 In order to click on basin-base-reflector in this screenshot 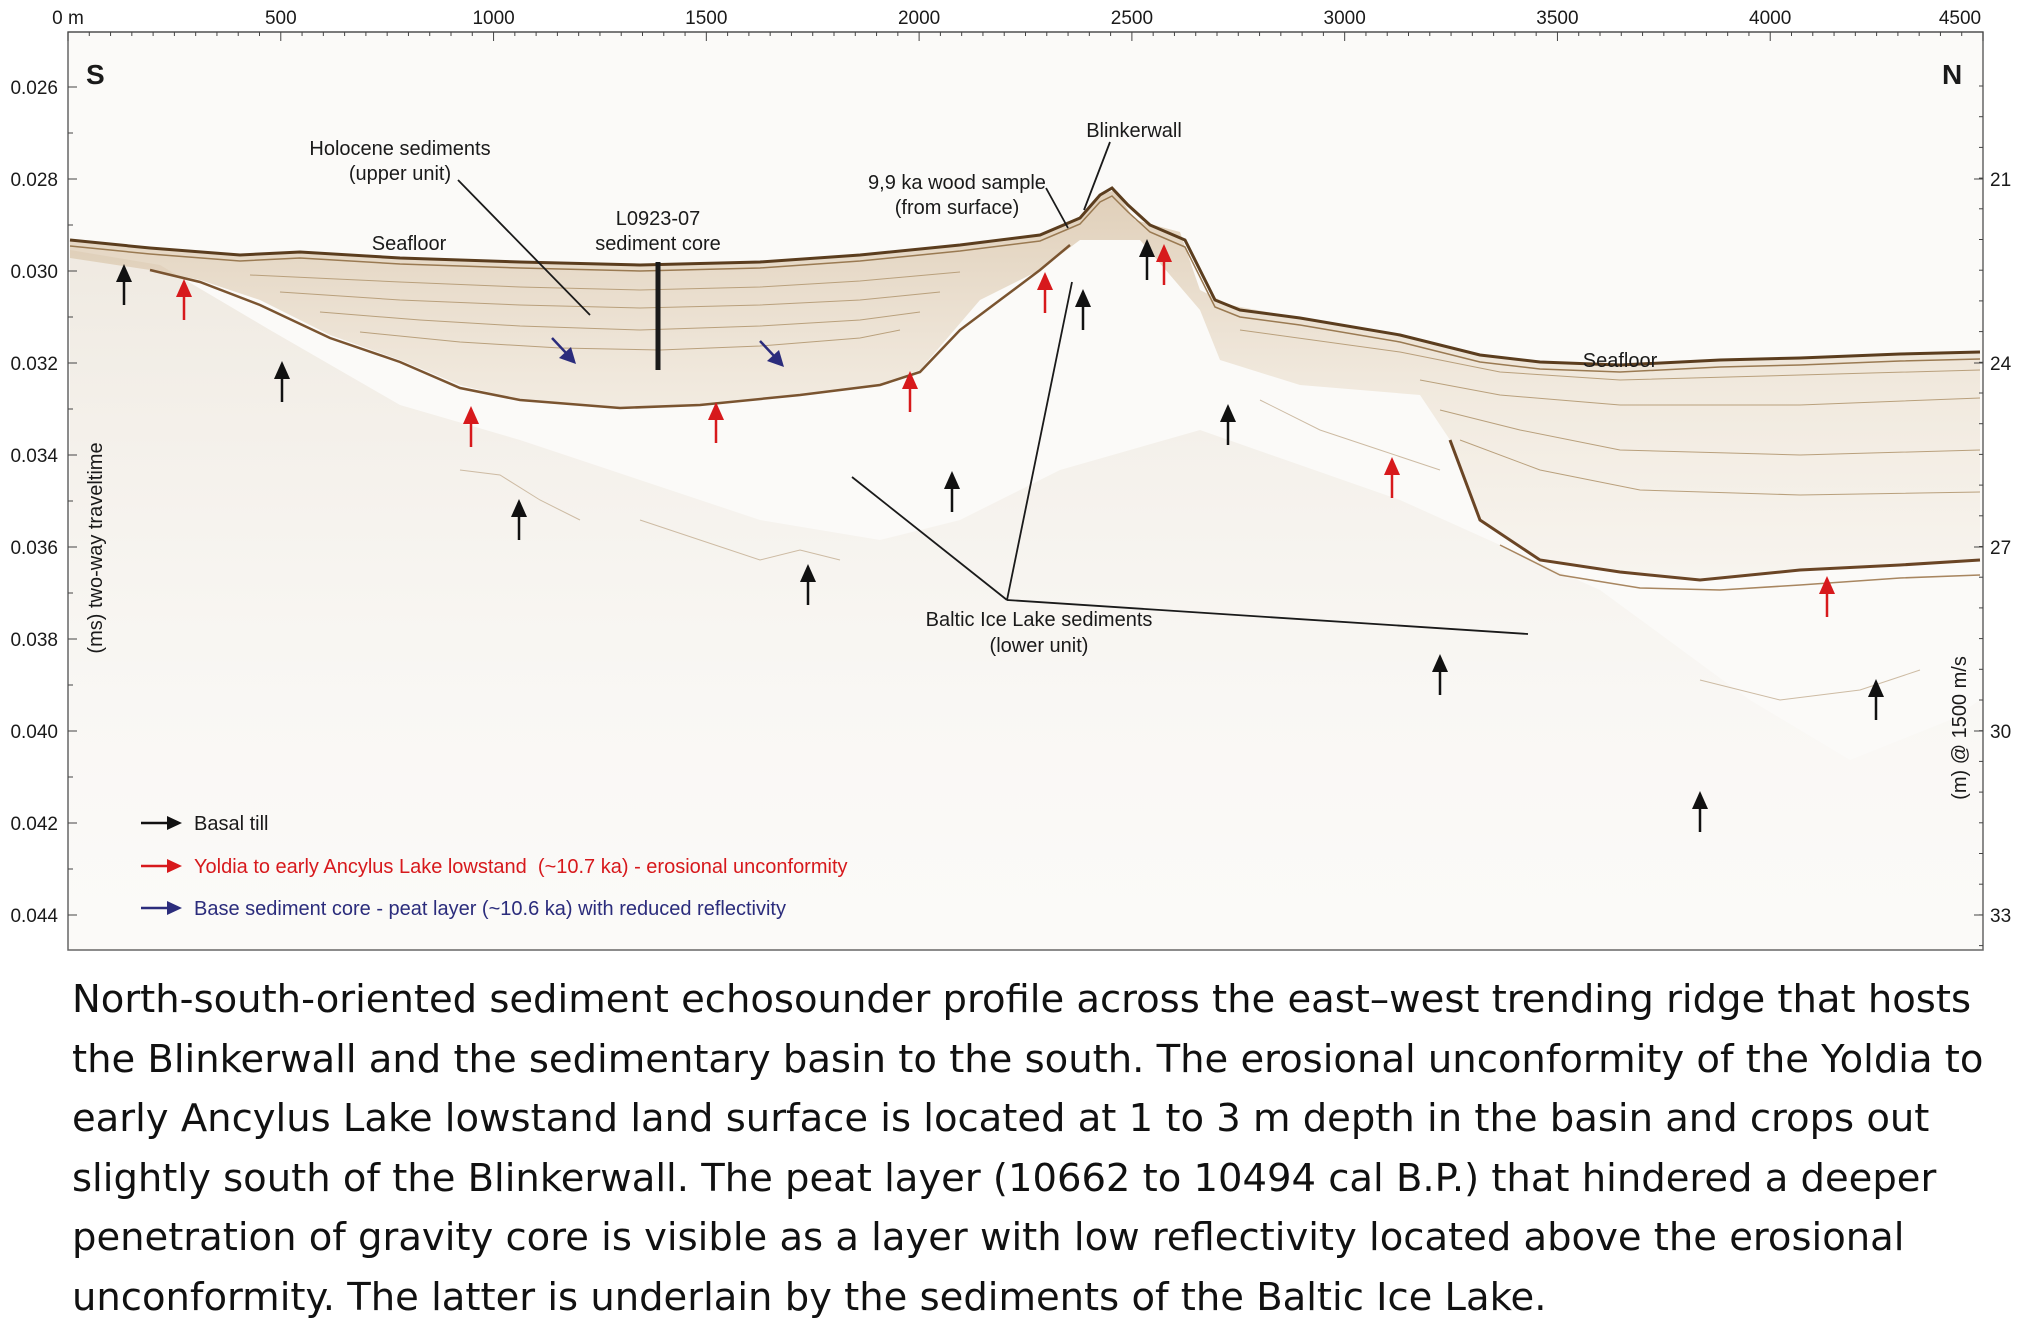, I will do `click(1714, 510)`.